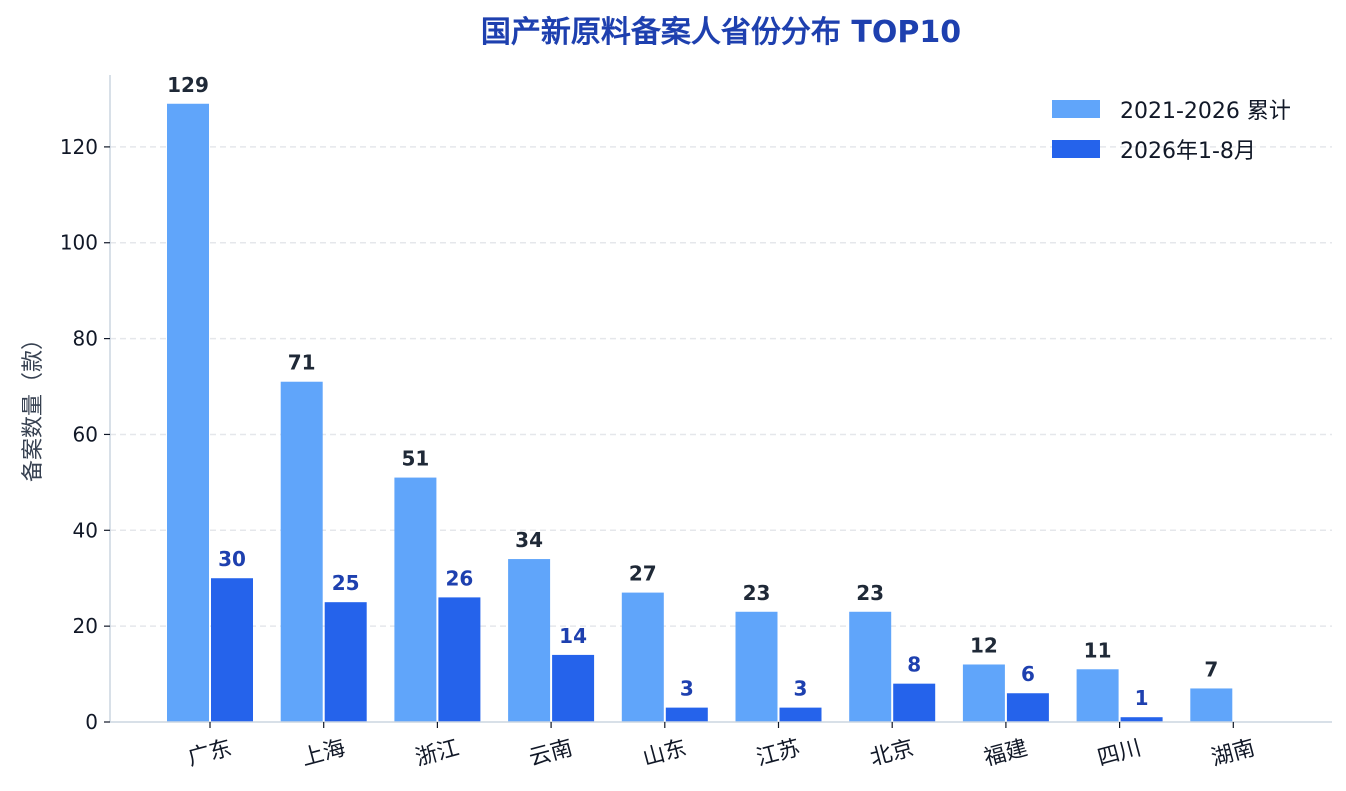 The image size is (1346, 791). What do you see at coordinates (1098, 650) in the screenshot?
I see `data-label-cumulative: 11` at bounding box center [1098, 650].